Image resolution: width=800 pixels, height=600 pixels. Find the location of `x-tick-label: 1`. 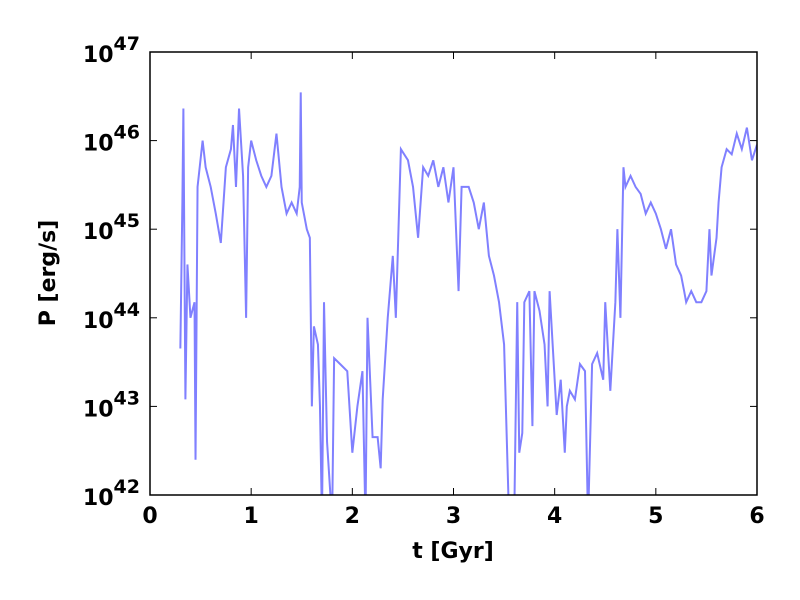

x-tick-label: 1 is located at coordinates (251, 516).